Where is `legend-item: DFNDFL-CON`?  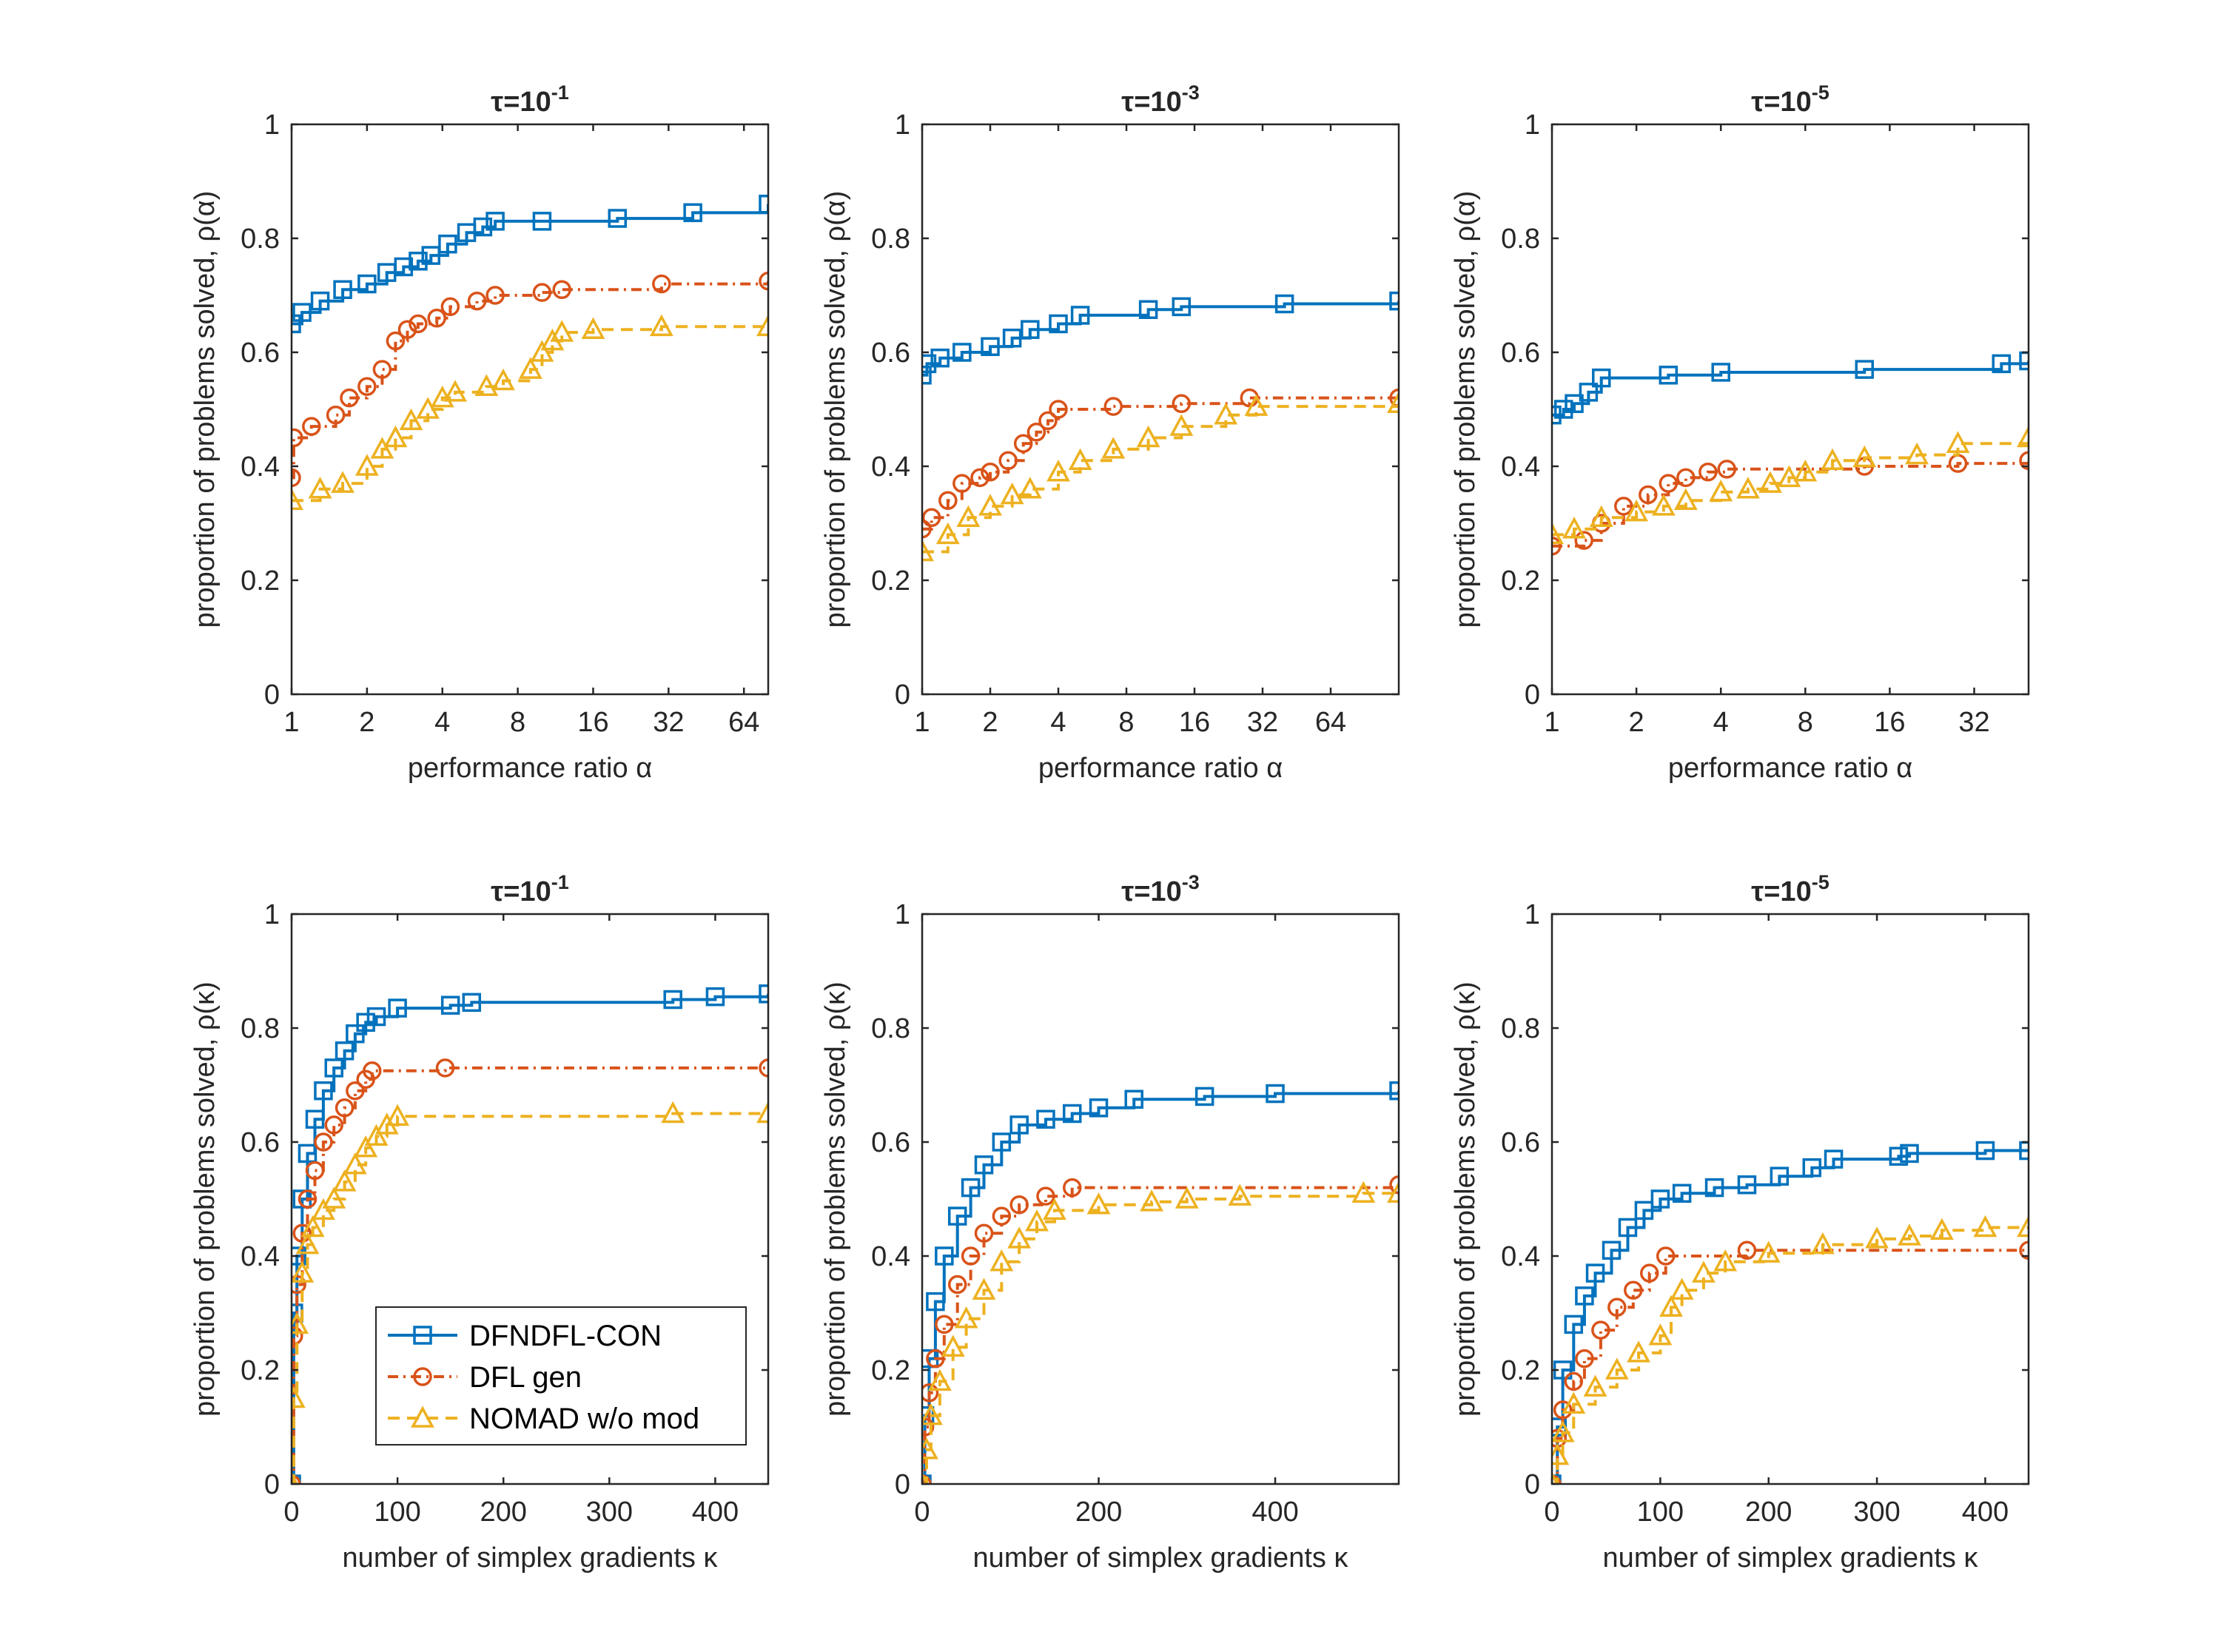 legend-item: DFNDFL-CON is located at coordinates (525, 1336).